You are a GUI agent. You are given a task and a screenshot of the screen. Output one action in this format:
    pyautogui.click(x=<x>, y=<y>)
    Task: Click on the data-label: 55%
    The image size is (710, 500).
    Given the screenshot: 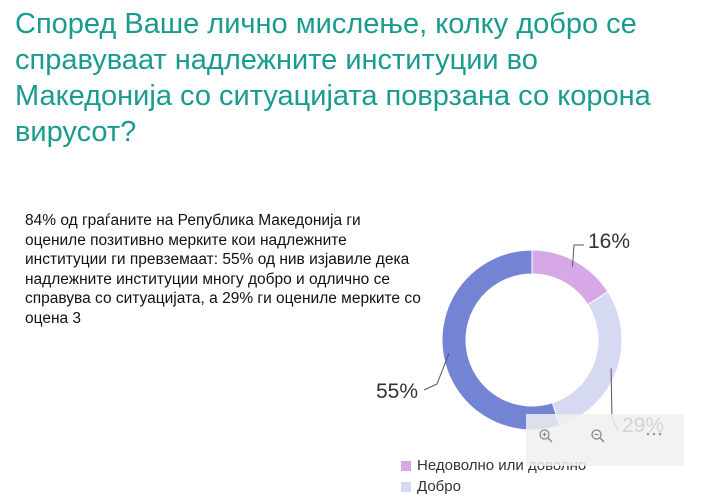 What is the action you would take?
    pyautogui.click(x=397, y=391)
    